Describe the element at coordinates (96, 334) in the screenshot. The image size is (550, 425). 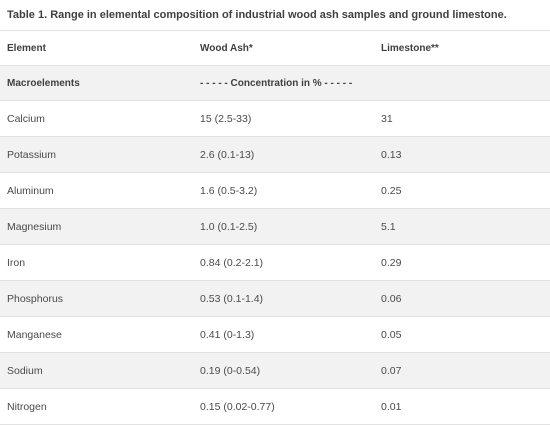
I see `cell-element: Manganese` at that location.